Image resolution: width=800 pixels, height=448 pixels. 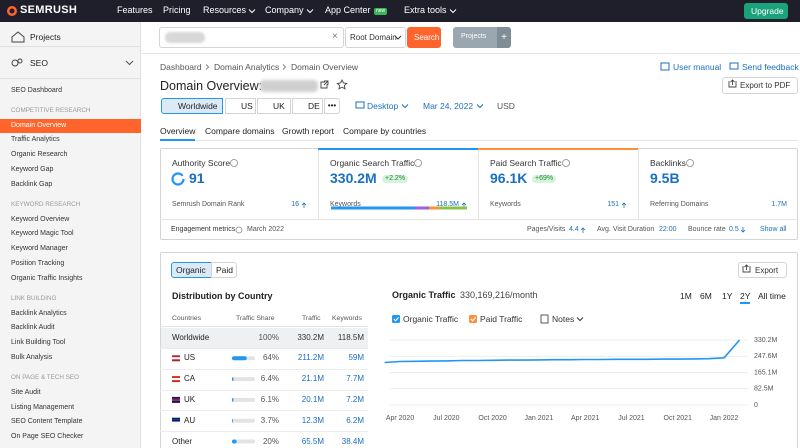 I want to click on period-button: 1M, so click(x=686, y=295).